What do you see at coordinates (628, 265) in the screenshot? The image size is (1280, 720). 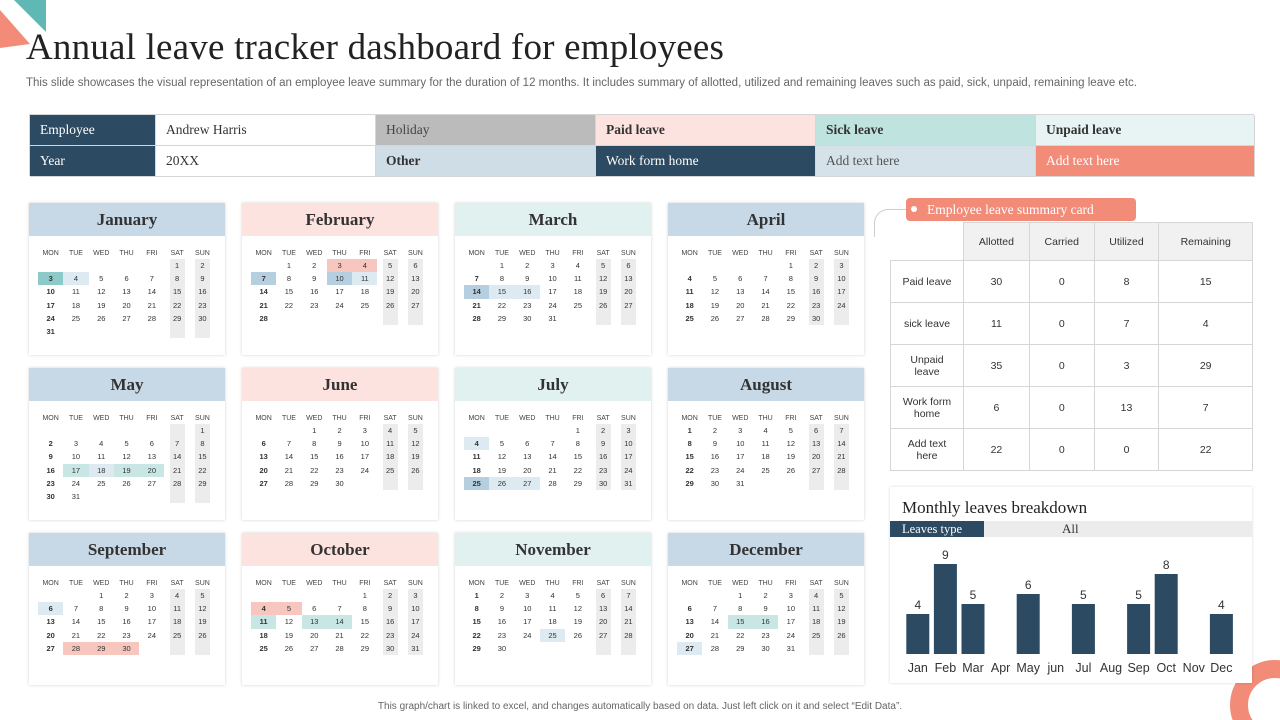 I see `day-cell: 6` at bounding box center [628, 265].